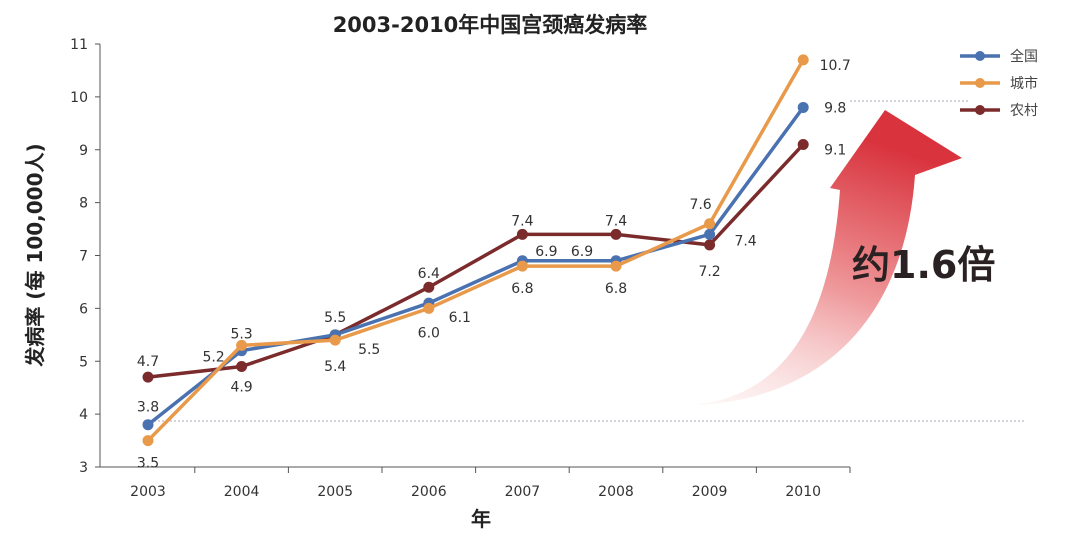  Describe the element at coordinates (148, 362) in the screenshot. I see `data-label: 4.7` at that location.